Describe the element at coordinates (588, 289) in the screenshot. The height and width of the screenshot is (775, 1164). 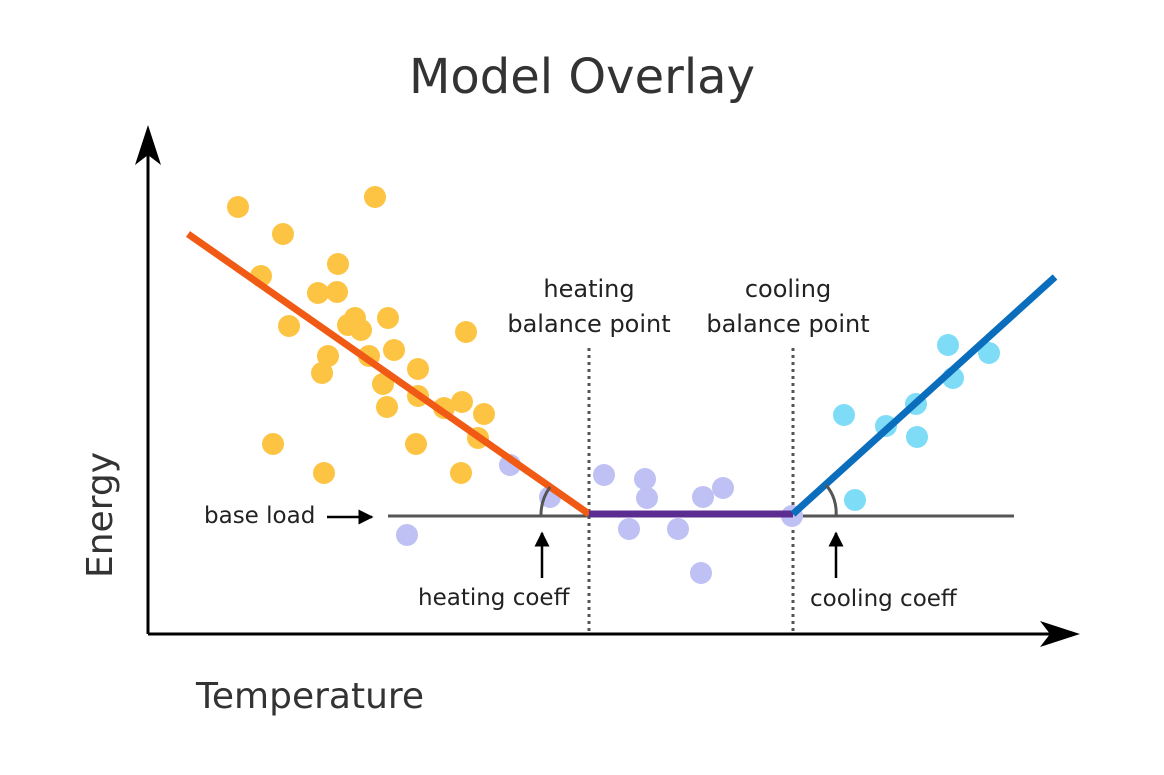
I see `heating-balance-label-line1: heating` at that location.